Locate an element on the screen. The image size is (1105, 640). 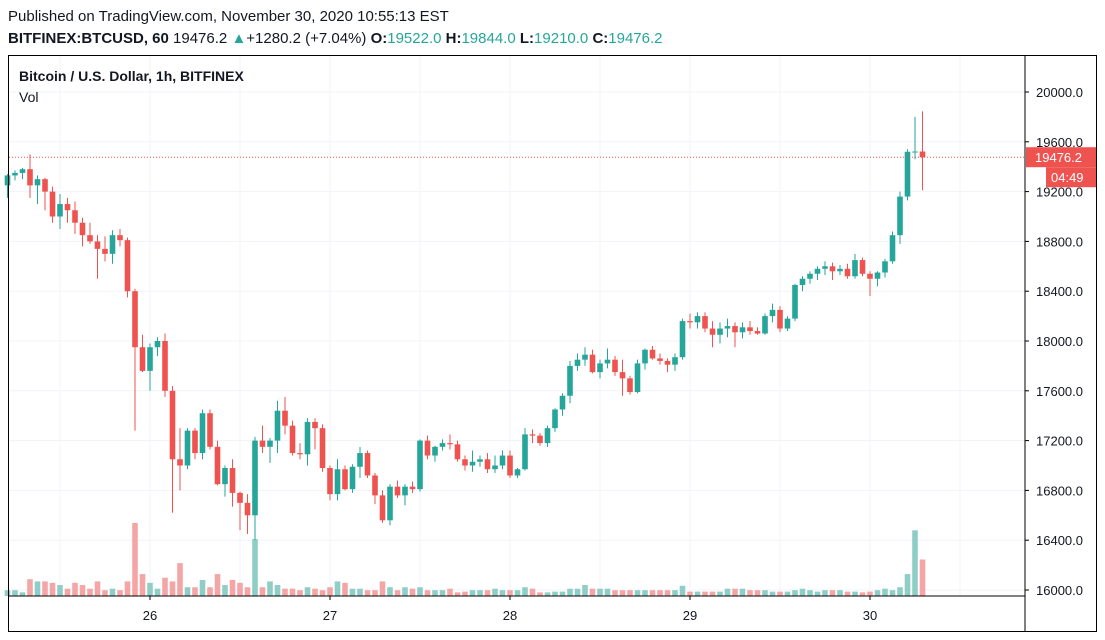
x-tick-label: 28 is located at coordinates (510, 615).